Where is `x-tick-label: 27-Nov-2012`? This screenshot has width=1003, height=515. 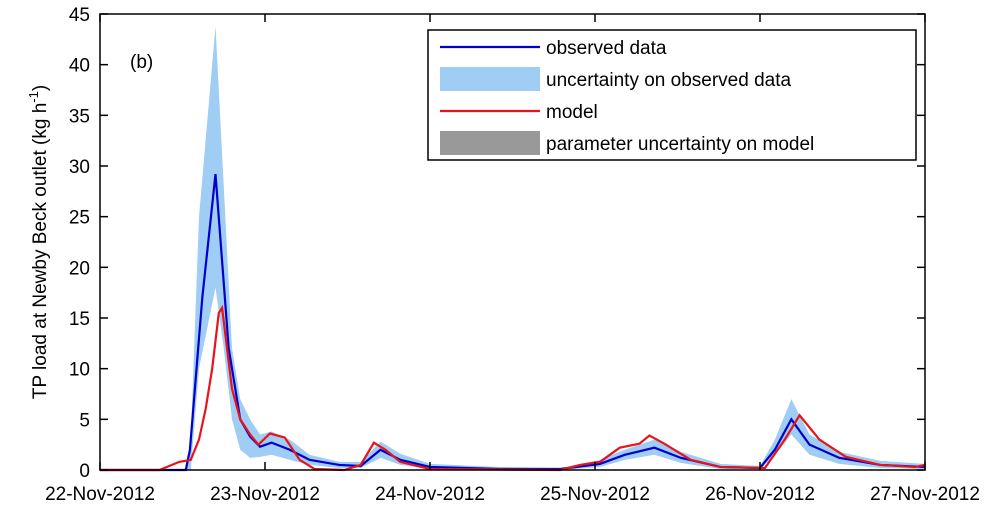
x-tick-label: 27-Nov-2012 is located at coordinates (925, 494).